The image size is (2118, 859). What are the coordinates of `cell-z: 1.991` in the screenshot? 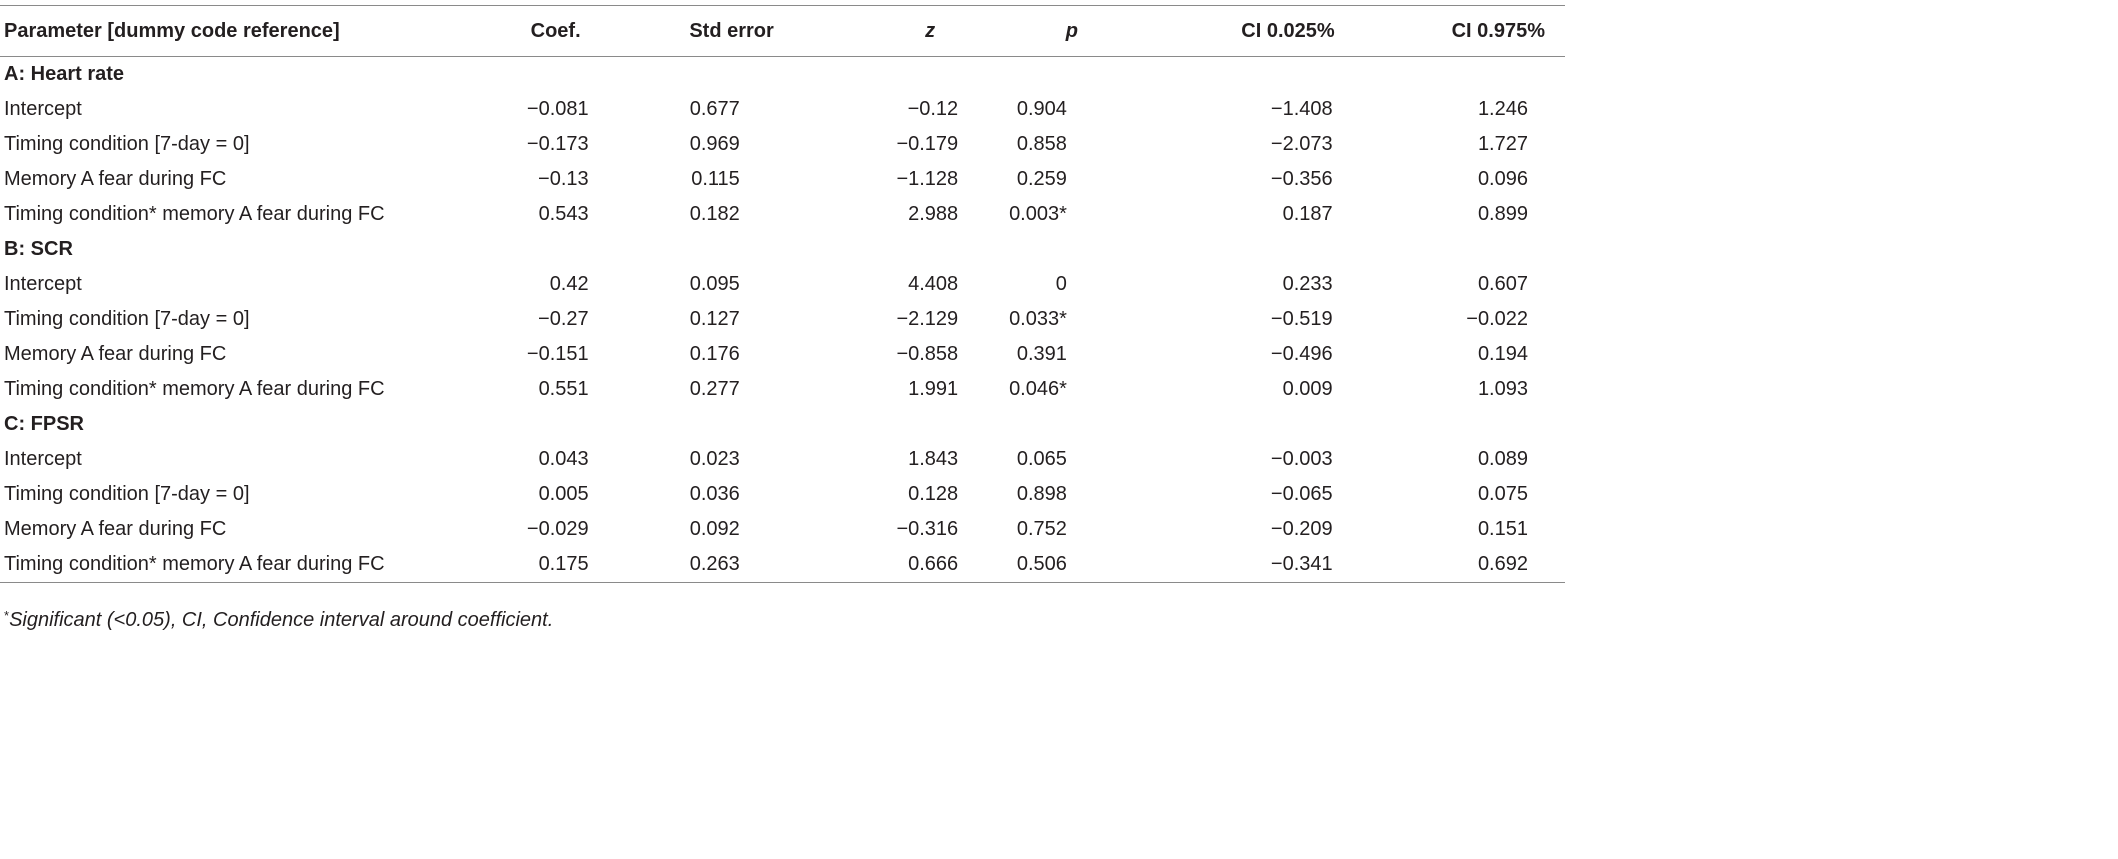 It's located at (933, 389).